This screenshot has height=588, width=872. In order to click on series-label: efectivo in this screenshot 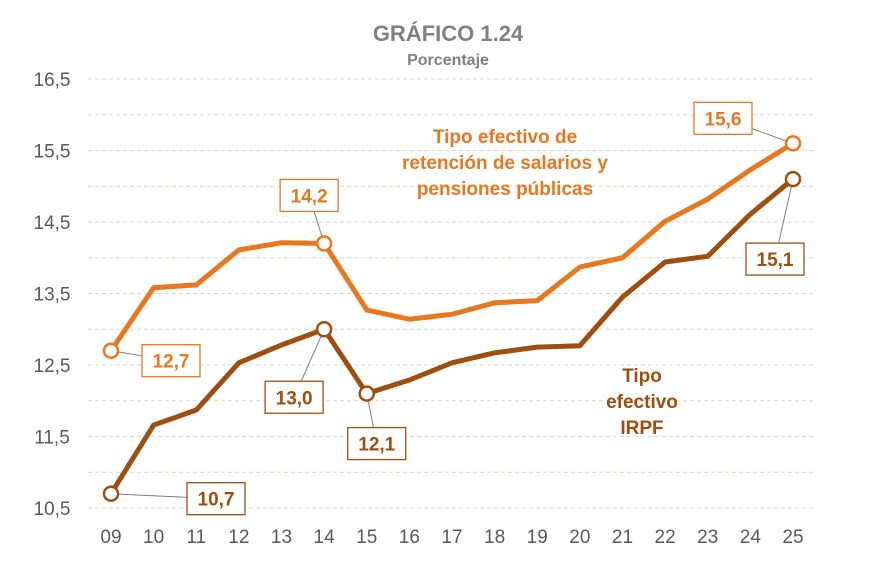, I will do `click(642, 402)`.